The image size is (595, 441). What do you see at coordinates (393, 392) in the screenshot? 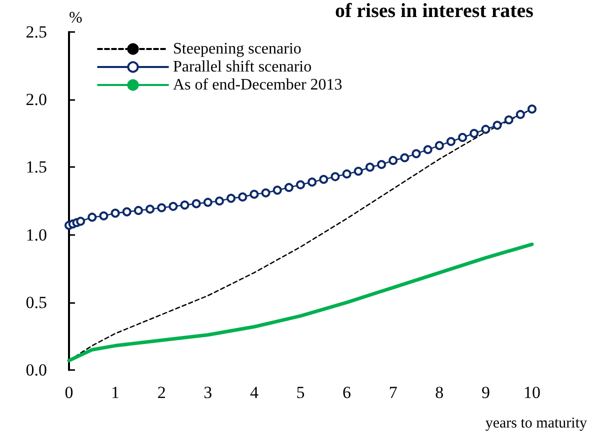
I see `x-tick-label: 7` at bounding box center [393, 392].